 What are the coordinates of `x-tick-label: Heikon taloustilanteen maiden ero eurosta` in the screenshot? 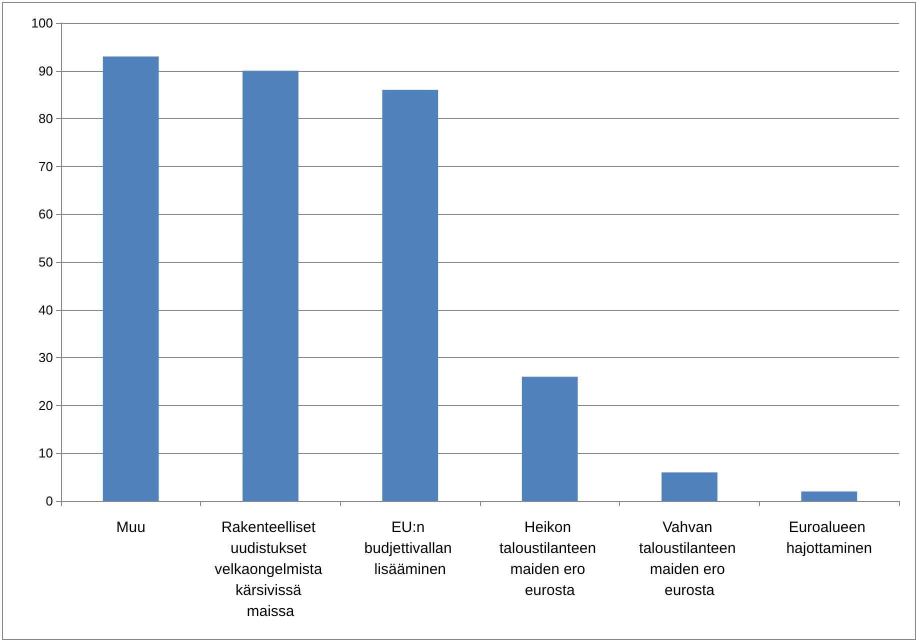 It's located at (549, 559).